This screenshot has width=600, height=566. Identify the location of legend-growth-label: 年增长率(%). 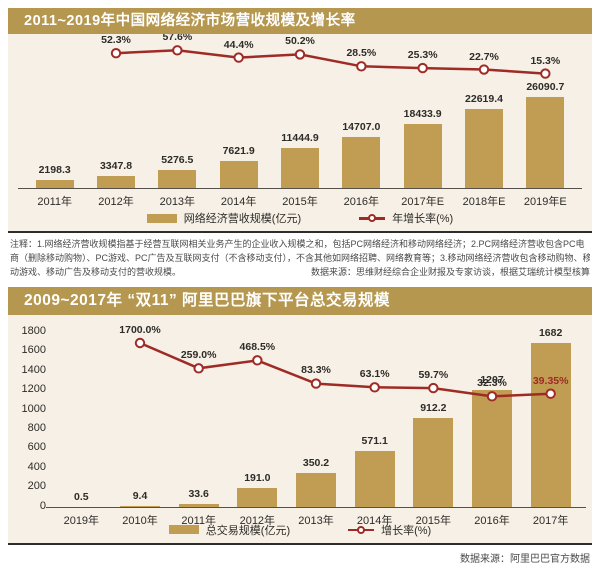
(423, 219).